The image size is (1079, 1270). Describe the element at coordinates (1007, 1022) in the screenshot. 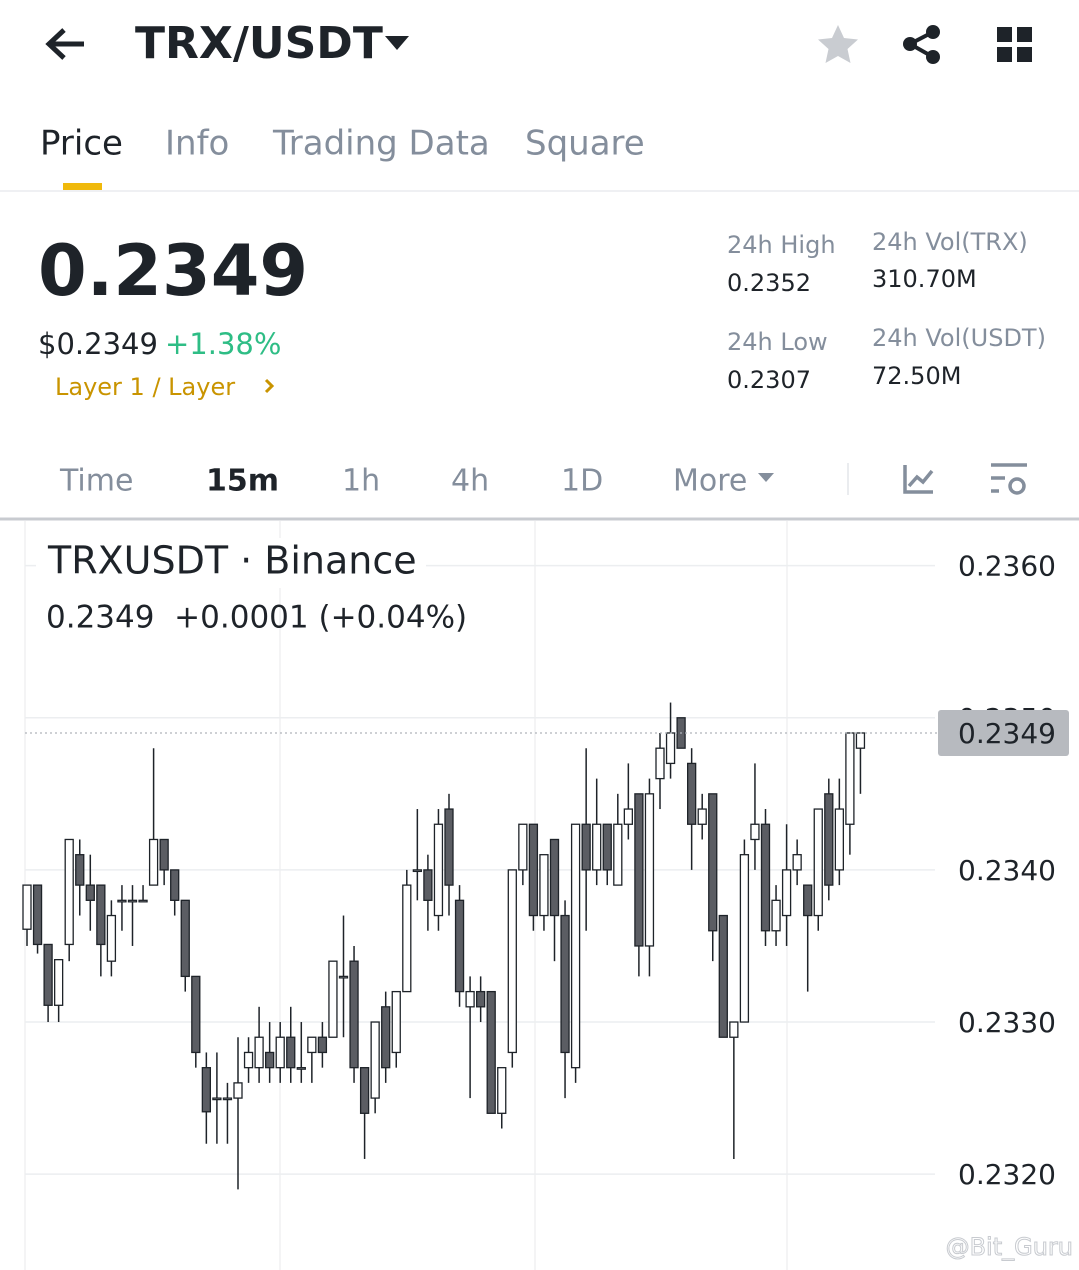

I see `y-tick-label: 0.2330` at that location.